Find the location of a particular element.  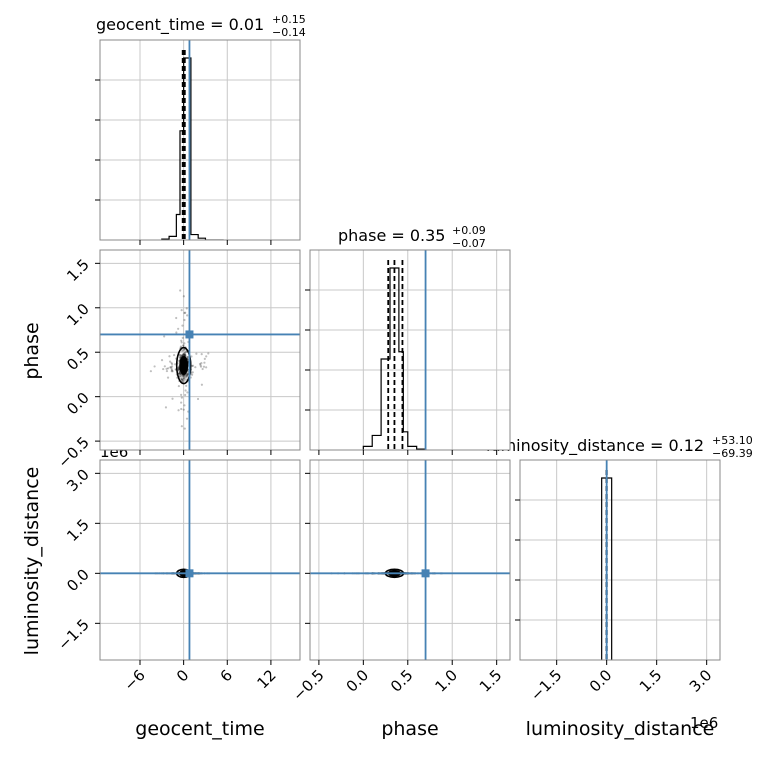

panel-luminosity_distance-phase is located at coordinates (408, 562).